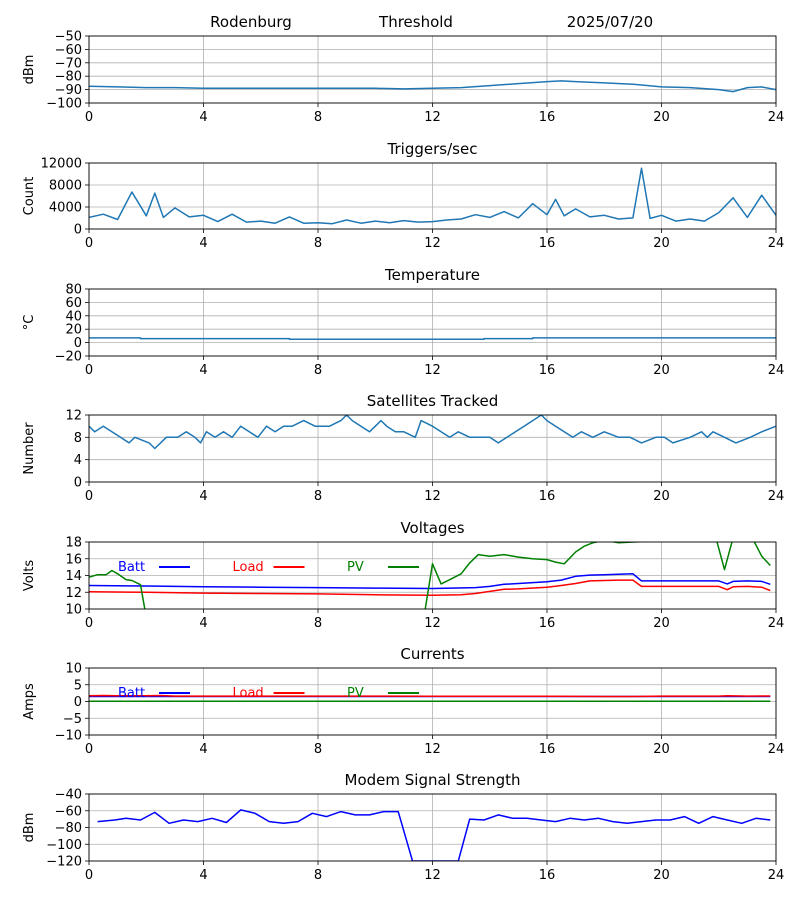 The width and height of the screenshot is (800, 900). What do you see at coordinates (73, 576) in the screenshot?
I see `y-tick-label: 14` at bounding box center [73, 576].